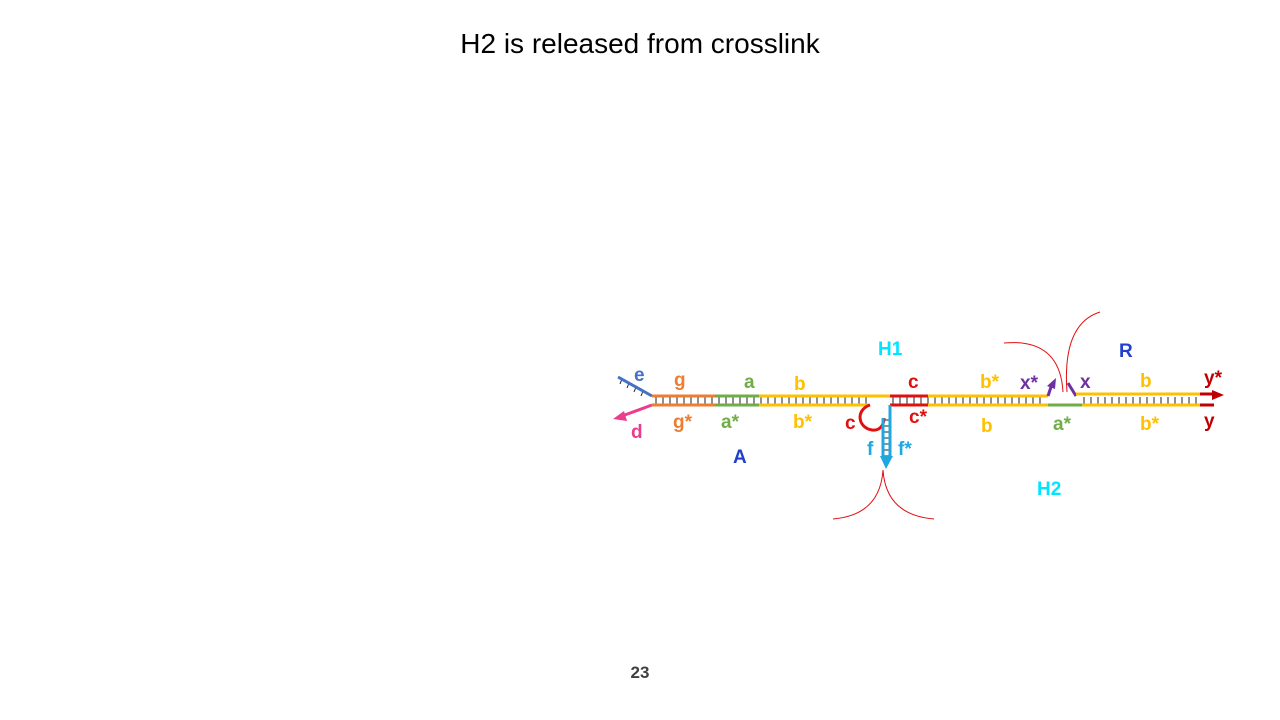 The height and width of the screenshot is (720, 1280). What do you see at coordinates (1049, 489) in the screenshot?
I see `label-H2: H2` at bounding box center [1049, 489].